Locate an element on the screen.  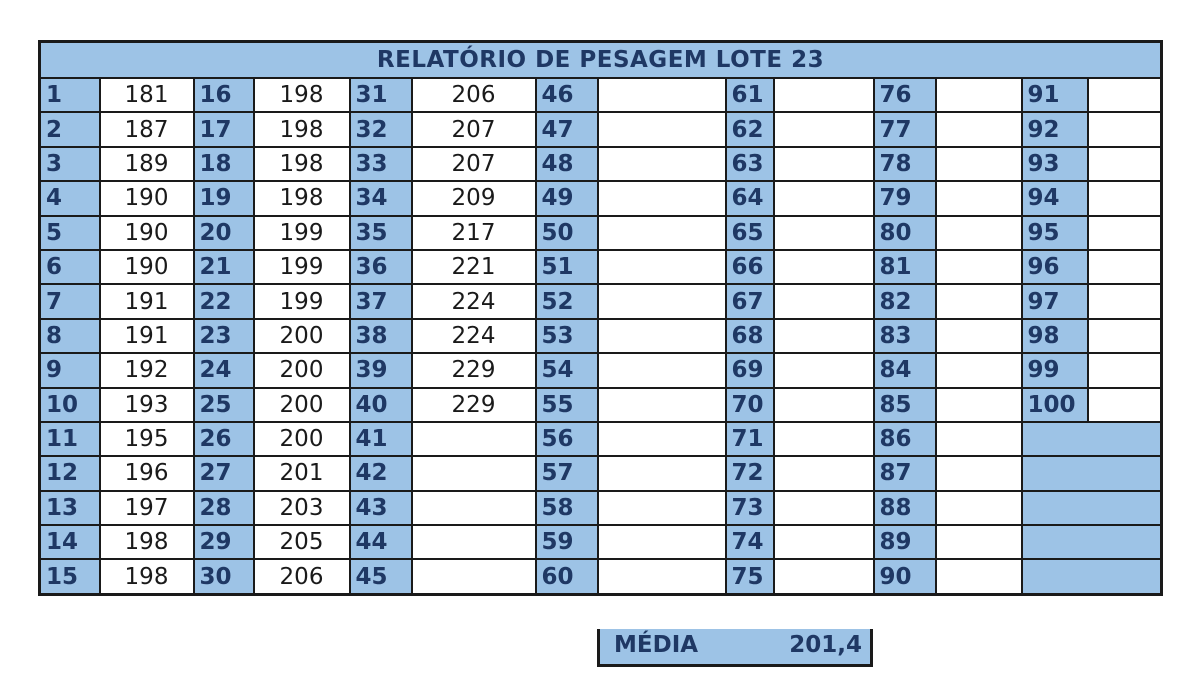
weight-cell: 196 is located at coordinates (146, 473).